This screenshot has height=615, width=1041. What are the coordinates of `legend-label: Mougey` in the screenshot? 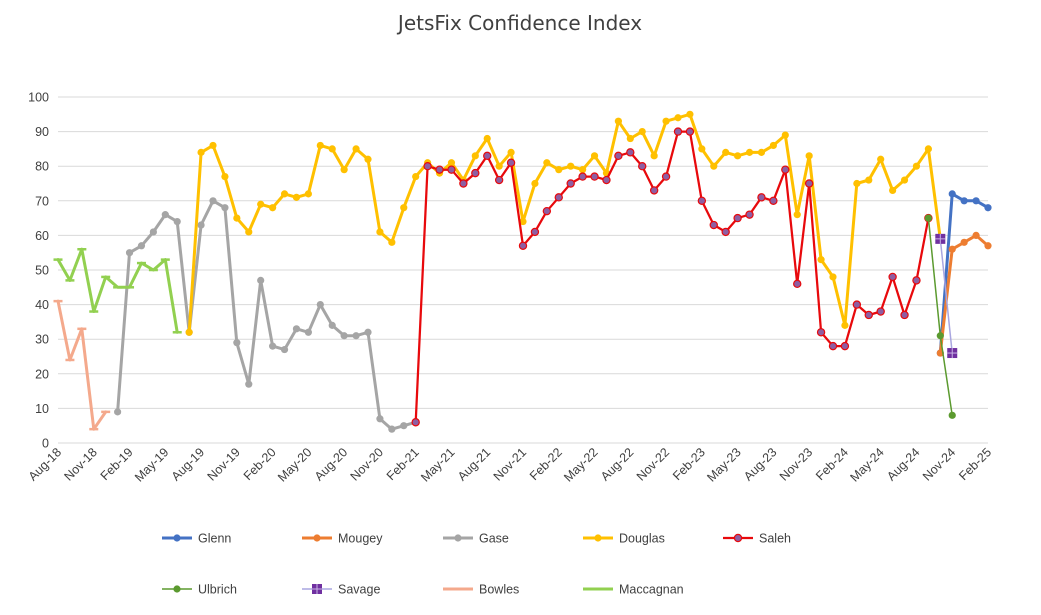 It's located at (360, 539).